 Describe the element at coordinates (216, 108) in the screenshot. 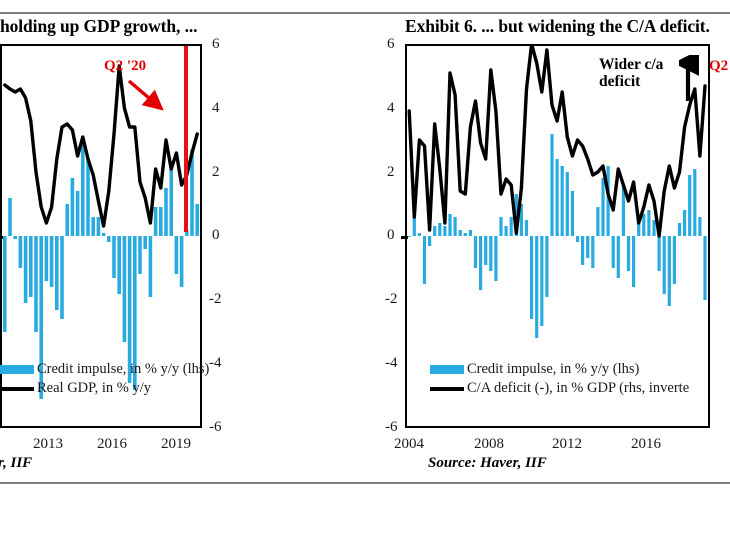

I see `left-ytick-4: 4` at that location.